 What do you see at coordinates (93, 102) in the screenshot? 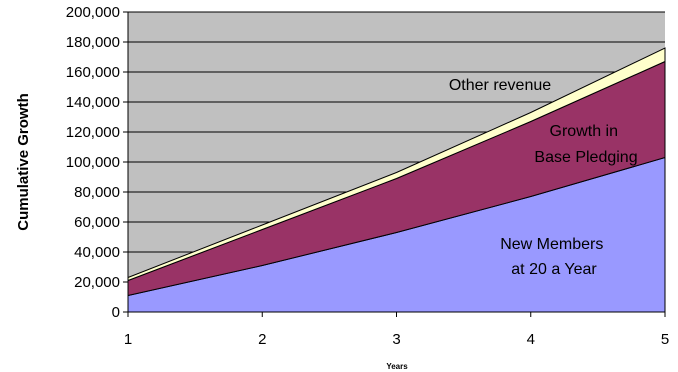
I see `y-tick-label: 140,000` at bounding box center [93, 102].